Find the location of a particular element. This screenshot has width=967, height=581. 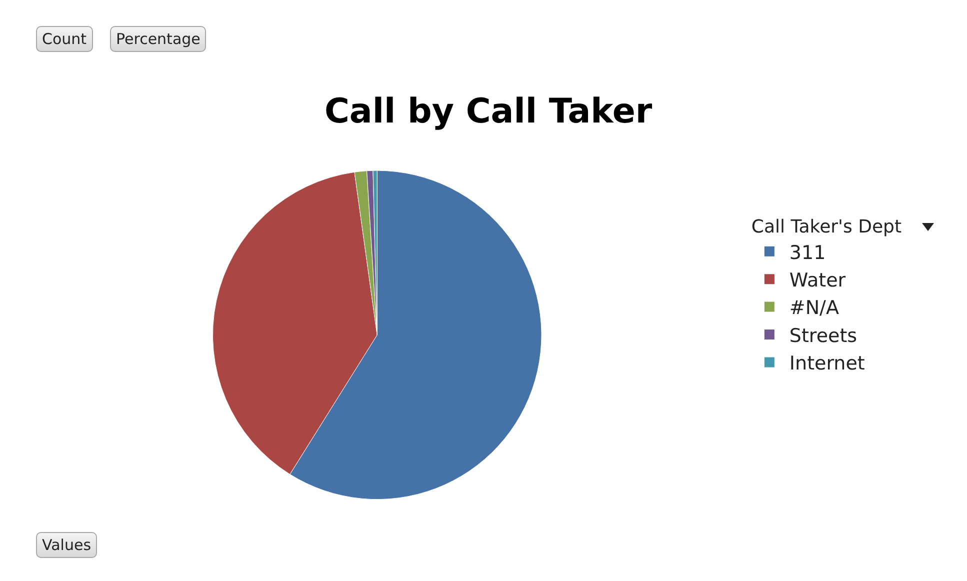

text: Percentage is located at coordinates (158, 39).